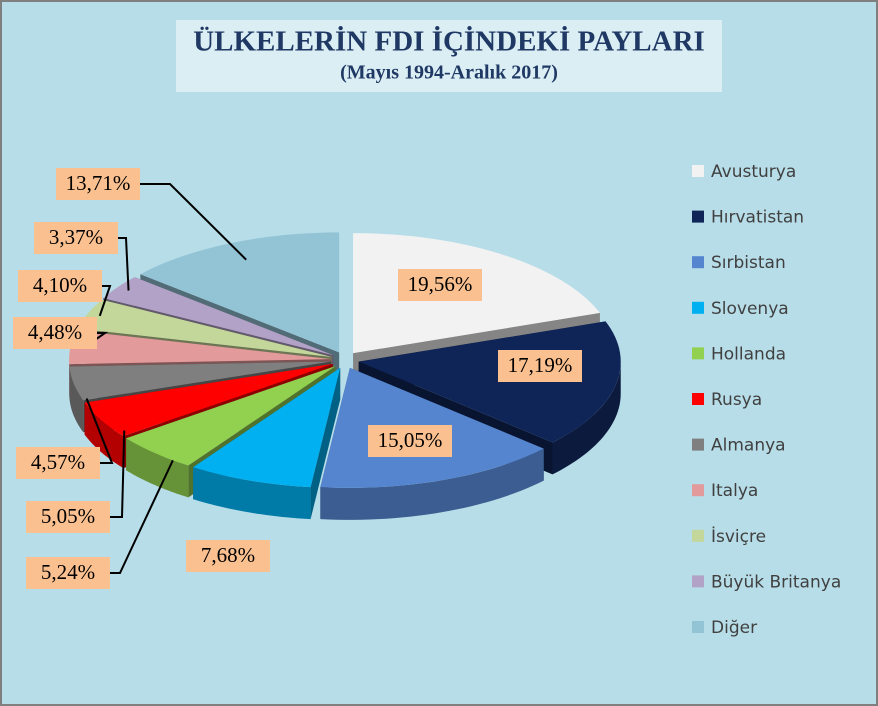 The width and height of the screenshot is (878, 706). Describe the element at coordinates (776, 582) in the screenshot. I see `legend-label: Büyük Britanya` at that location.